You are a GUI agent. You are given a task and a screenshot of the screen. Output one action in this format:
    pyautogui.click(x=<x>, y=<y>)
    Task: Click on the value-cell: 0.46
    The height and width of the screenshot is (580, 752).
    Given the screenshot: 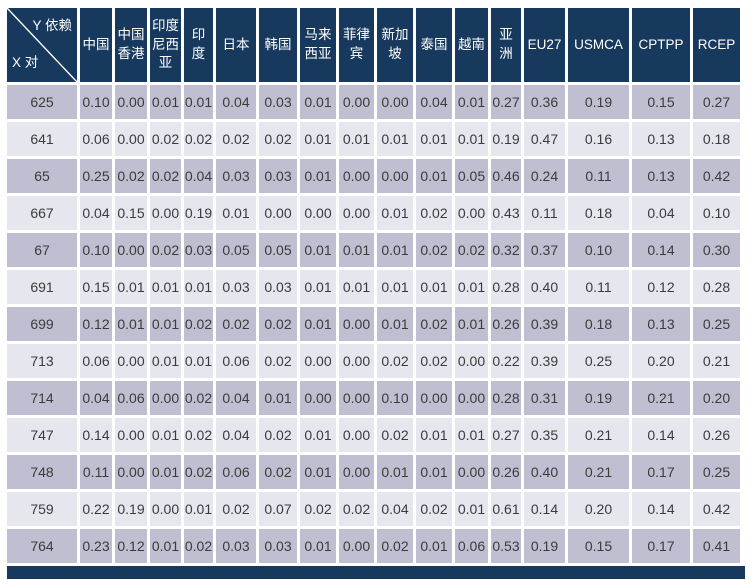 What is the action you would take?
    pyautogui.click(x=506, y=176)
    